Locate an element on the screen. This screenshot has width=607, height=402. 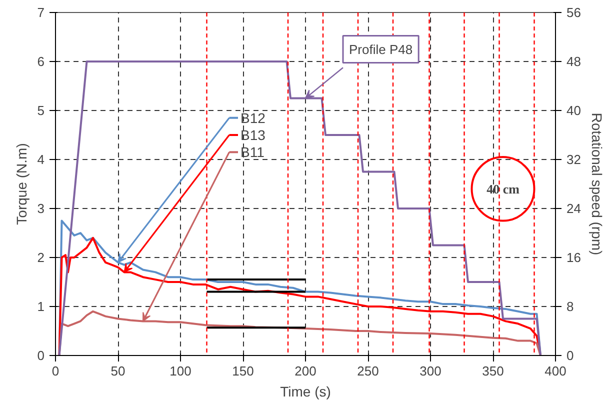
y2-tick-label: 24 is located at coordinates (573, 208).